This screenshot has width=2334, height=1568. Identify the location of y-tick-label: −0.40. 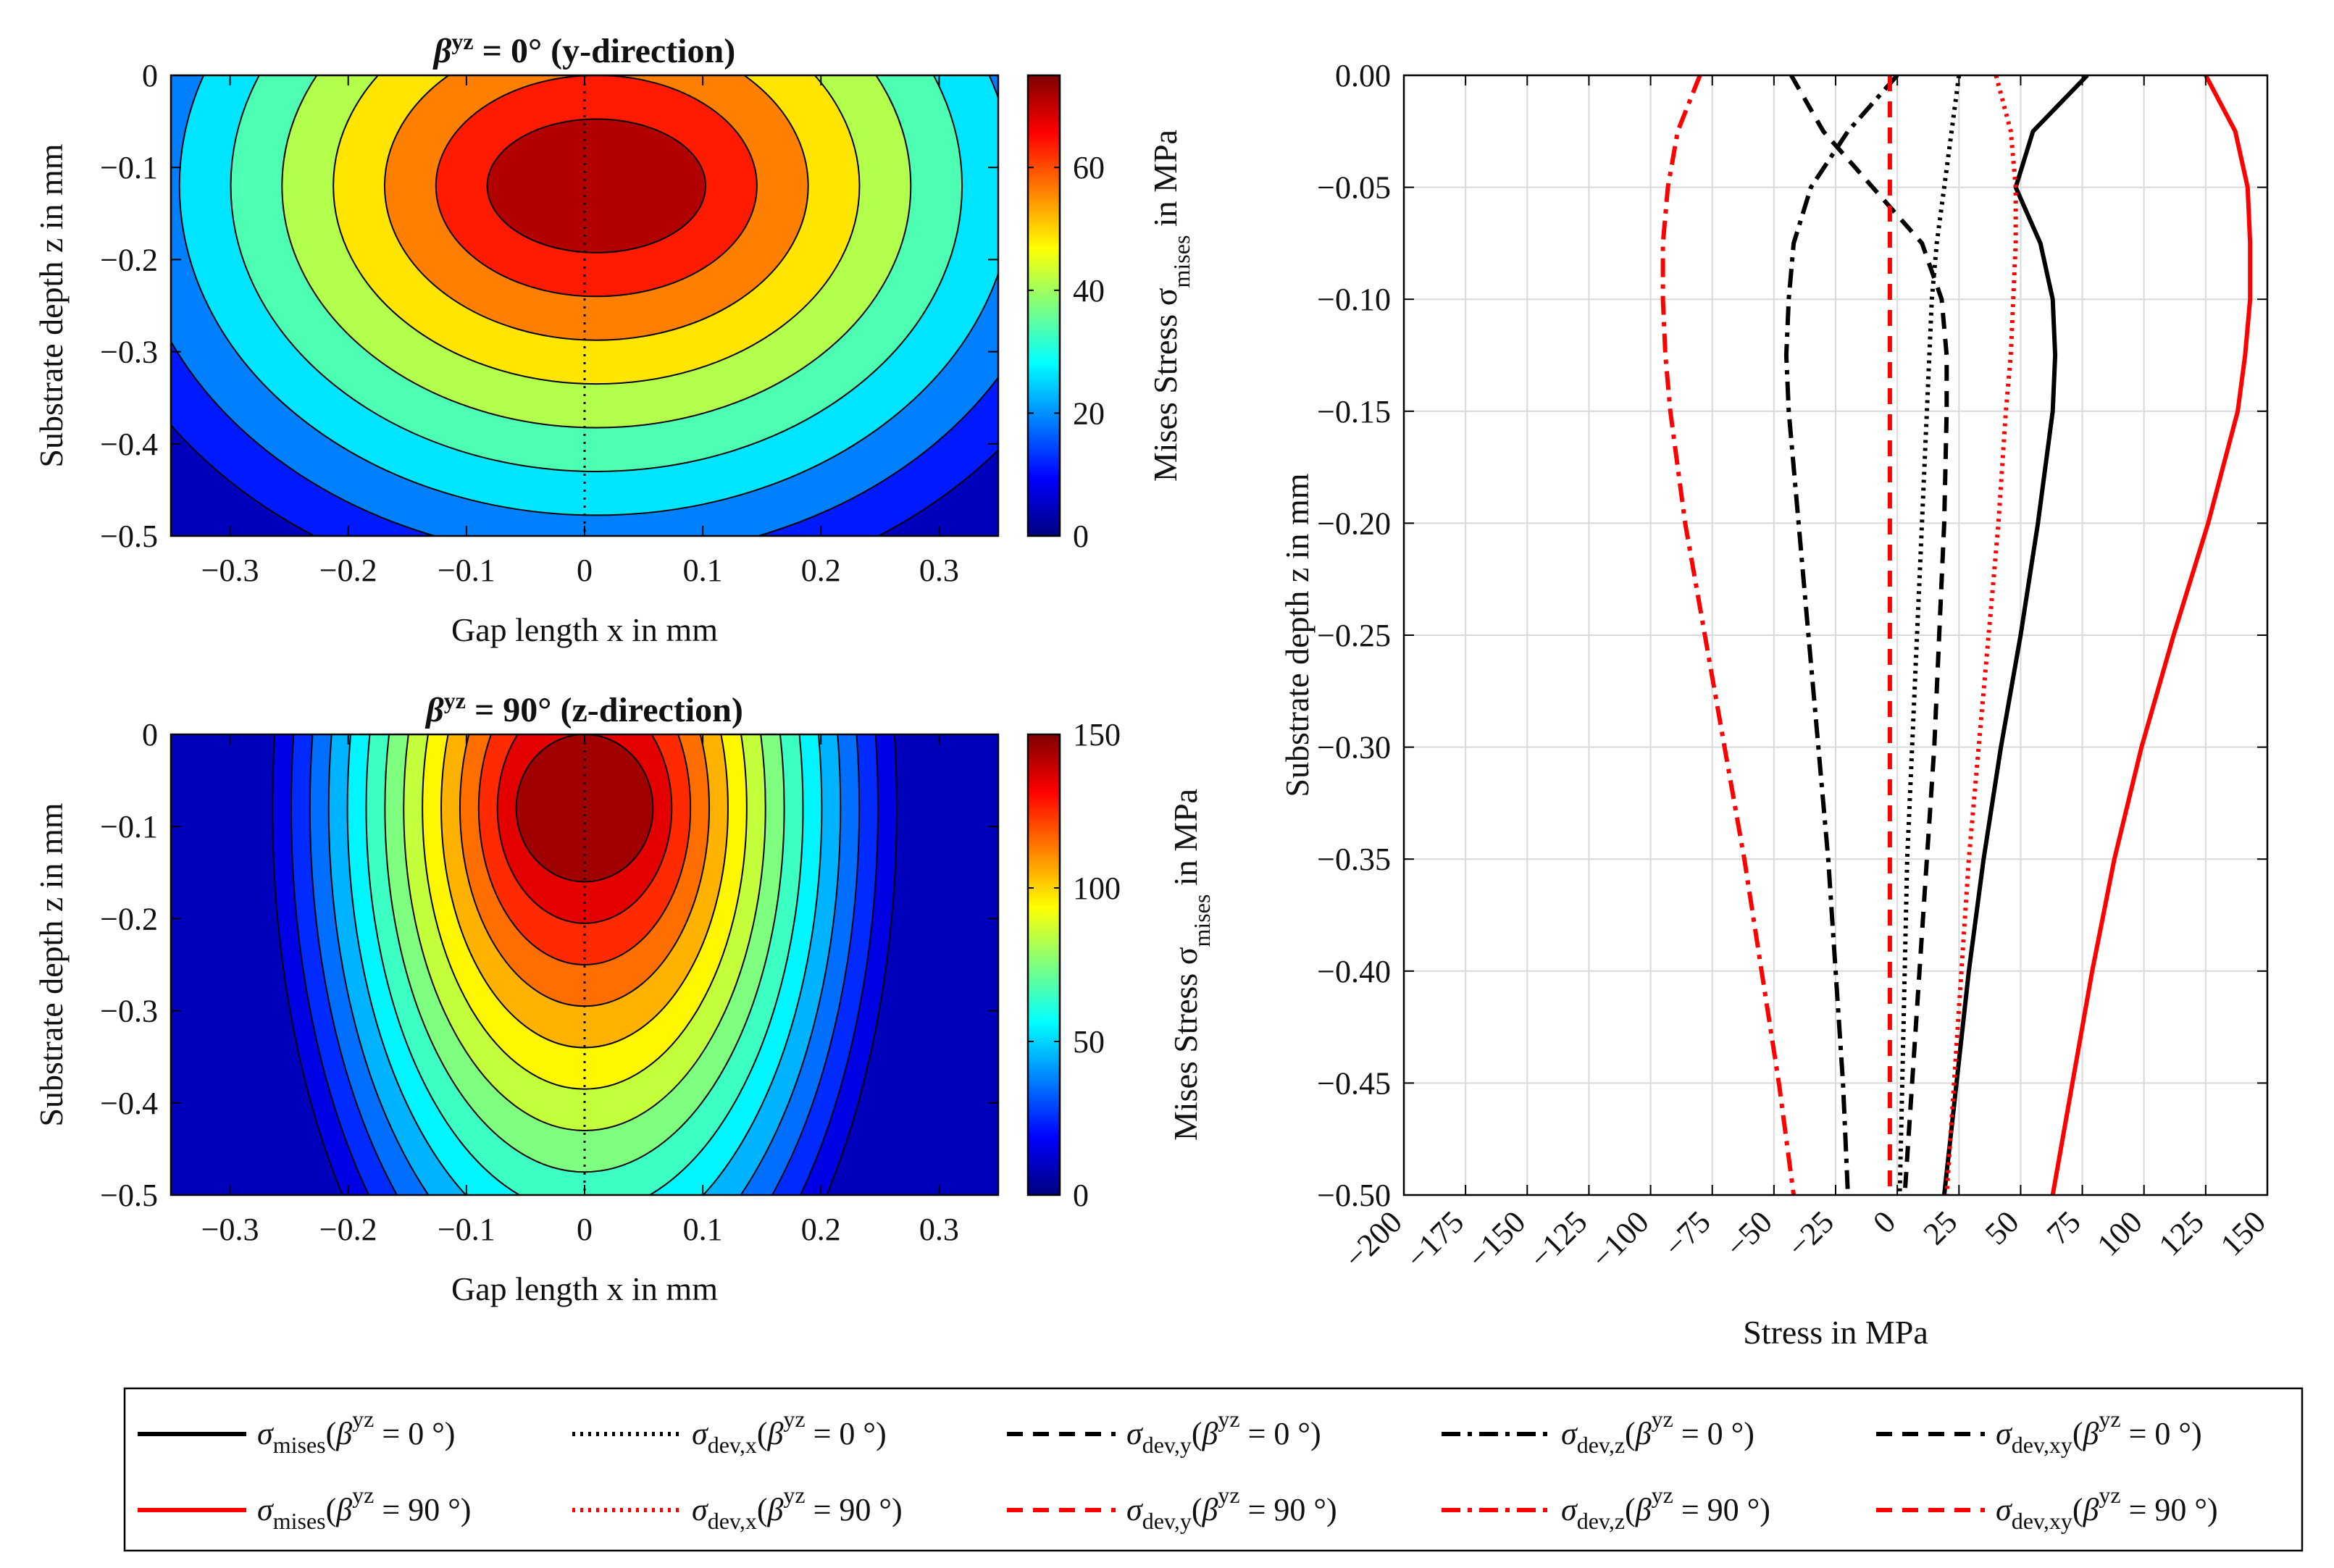
(1354, 972).